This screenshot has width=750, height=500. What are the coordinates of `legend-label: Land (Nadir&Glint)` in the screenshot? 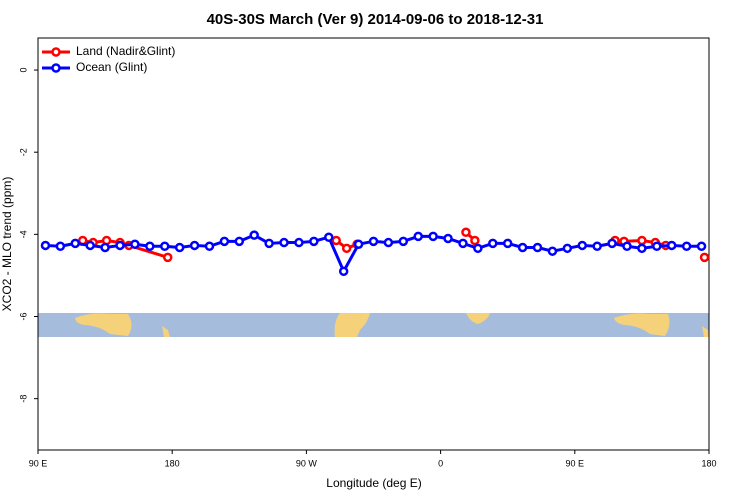 It's located at (125, 51).